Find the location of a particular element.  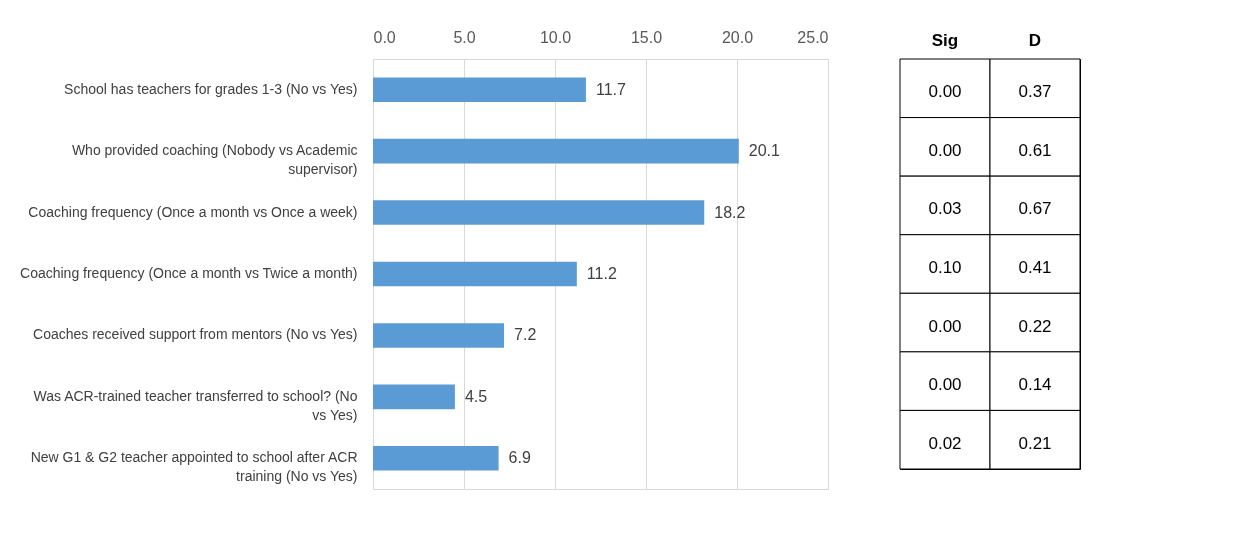

data-label: 18.2 is located at coordinates (730, 212).